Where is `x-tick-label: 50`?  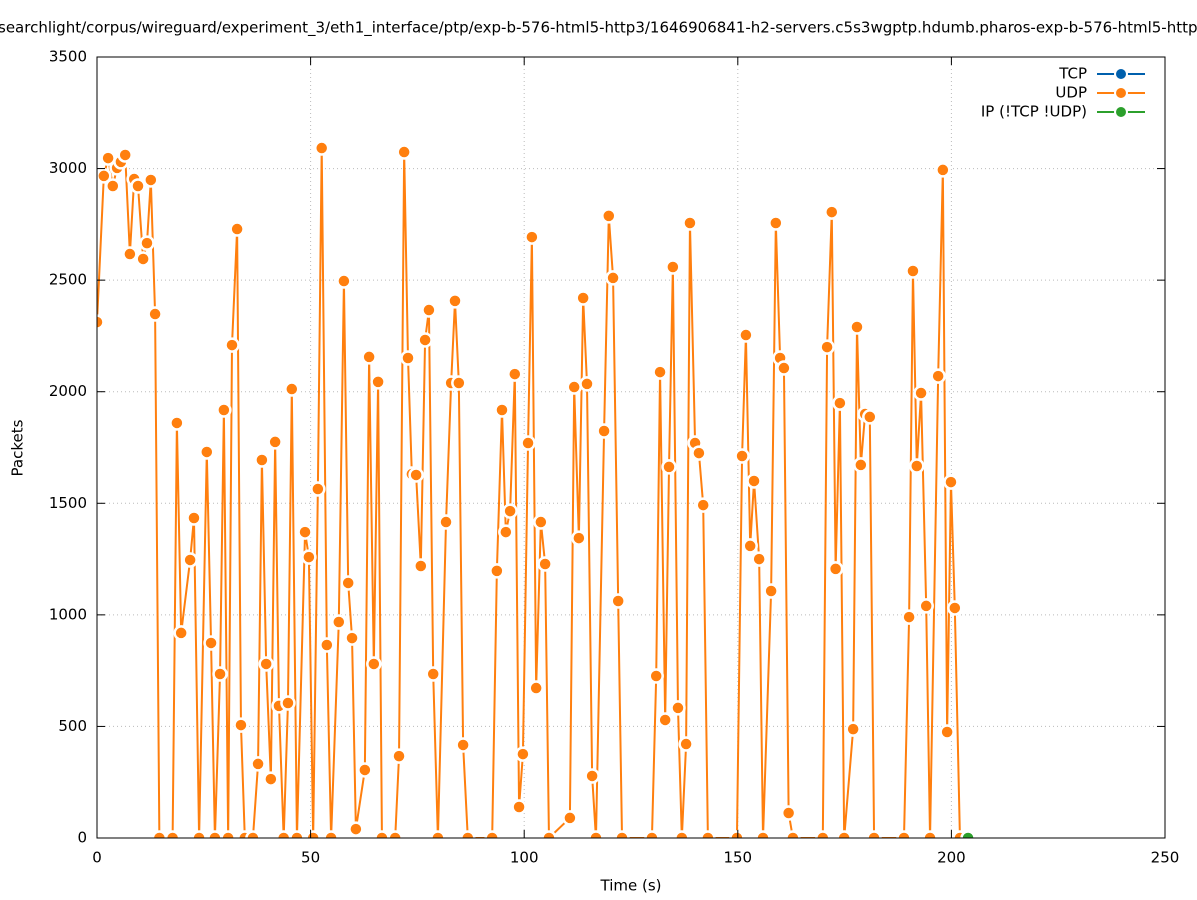 x-tick-label: 50 is located at coordinates (310, 858).